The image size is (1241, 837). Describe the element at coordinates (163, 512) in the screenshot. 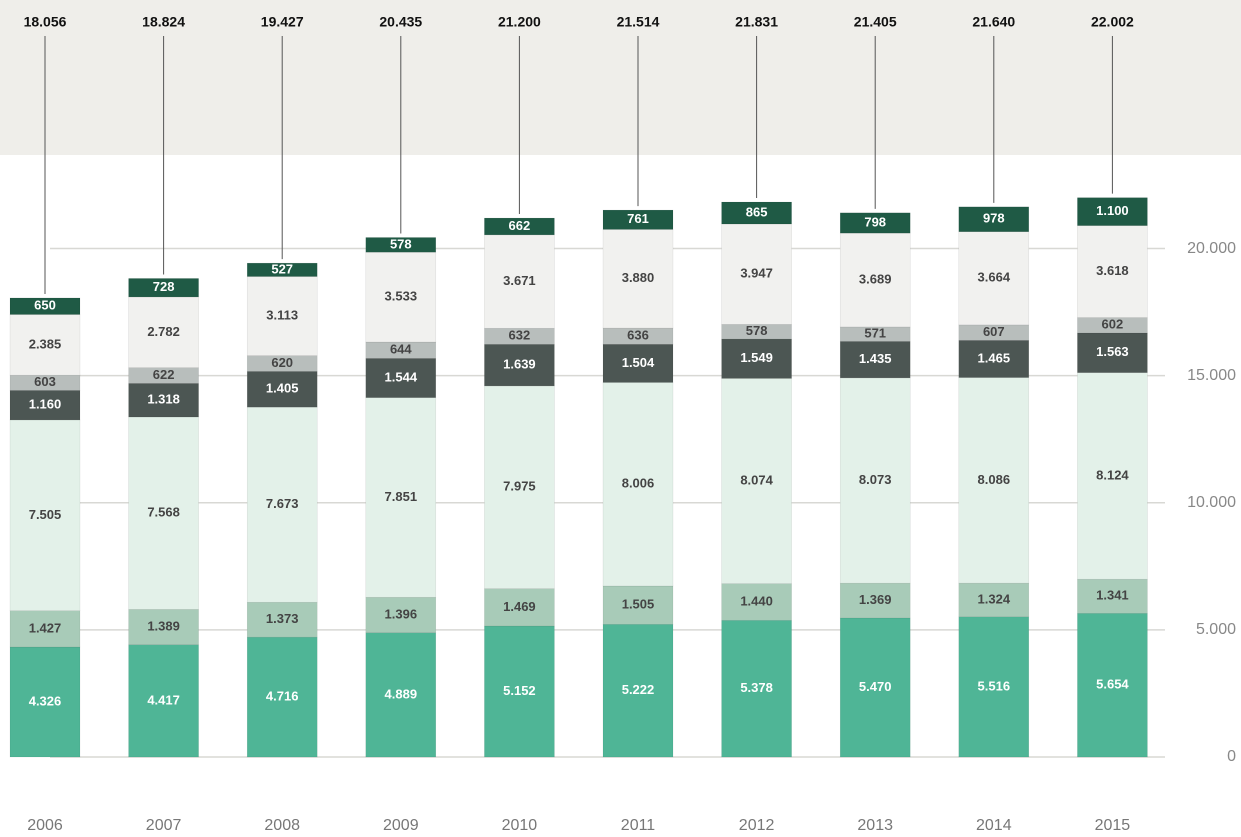

I see `value-label: 7.568` at that location.